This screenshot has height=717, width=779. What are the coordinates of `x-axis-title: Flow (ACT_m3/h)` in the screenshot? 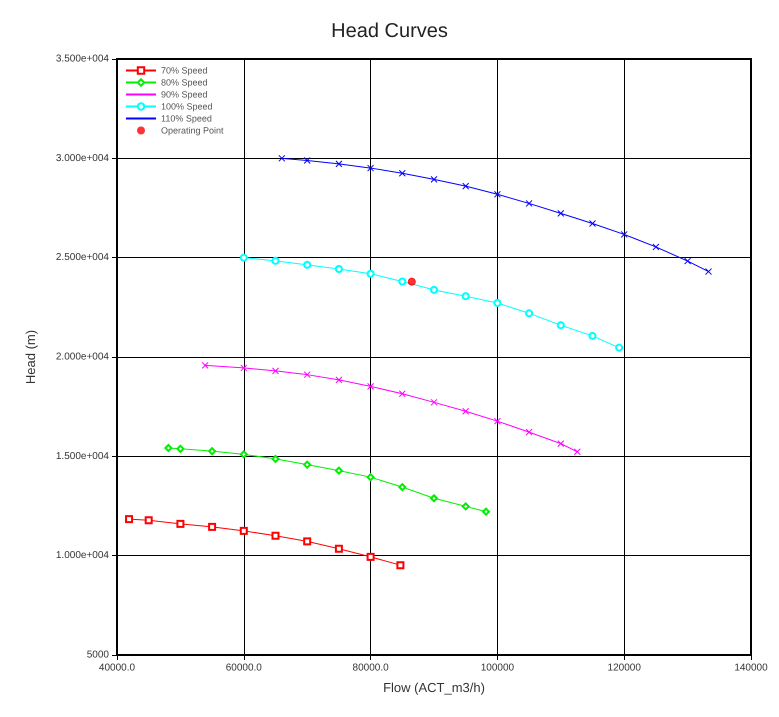 It's located at (434, 687).